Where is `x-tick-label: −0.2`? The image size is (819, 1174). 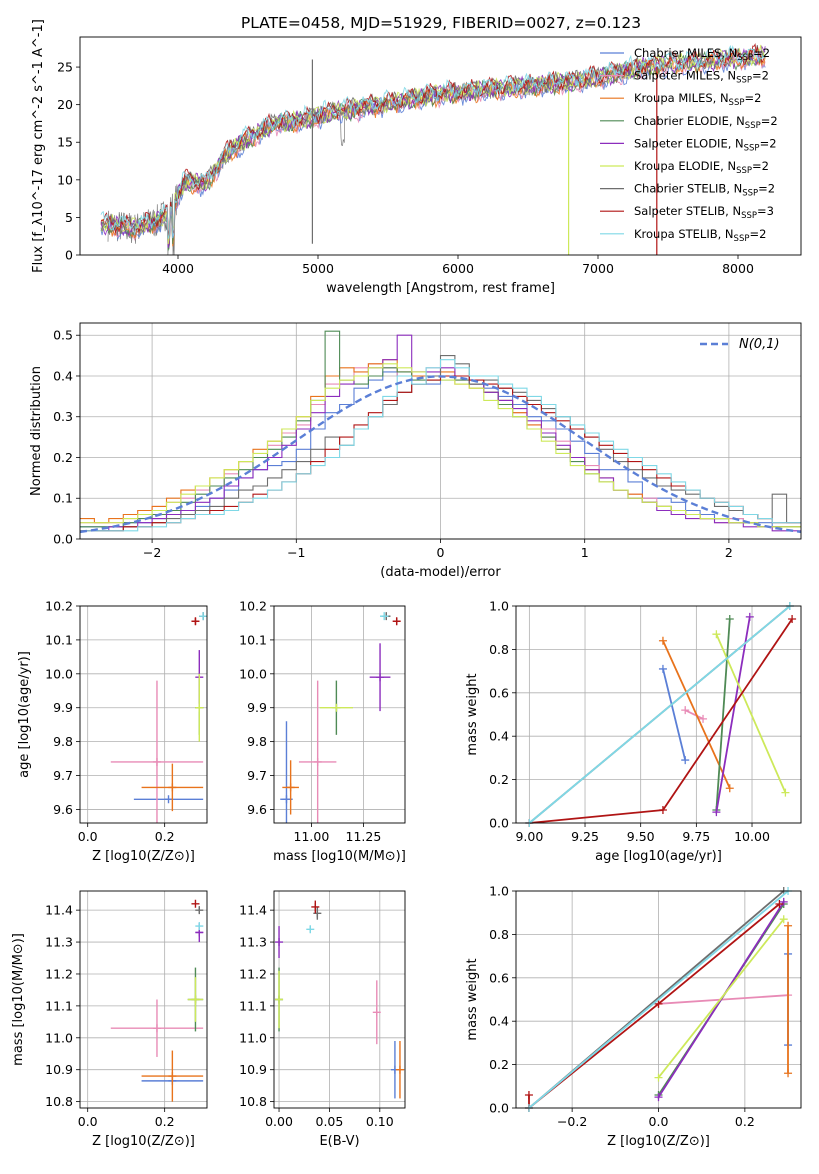
x-tick-label: −0.2 is located at coordinates (572, 1121).